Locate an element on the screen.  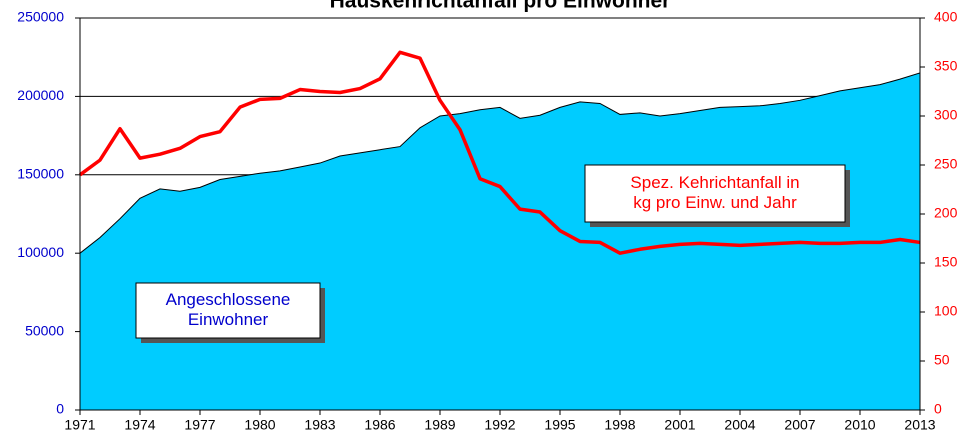
x-tick-label: 2010 is located at coordinates (859, 425).